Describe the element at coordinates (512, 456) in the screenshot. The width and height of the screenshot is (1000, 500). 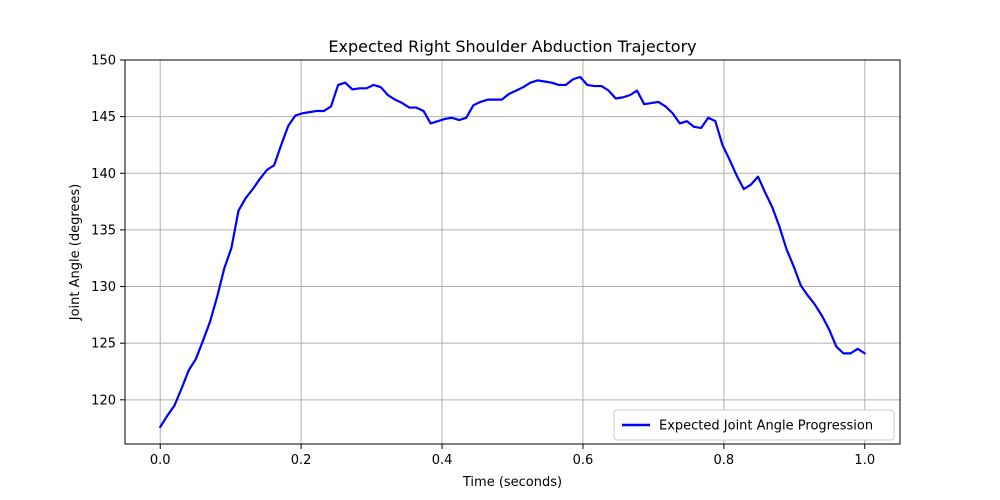
I see `x-axis-ticks: 0.0 0.2 0.4 0.6 0.8 1.0` at that location.